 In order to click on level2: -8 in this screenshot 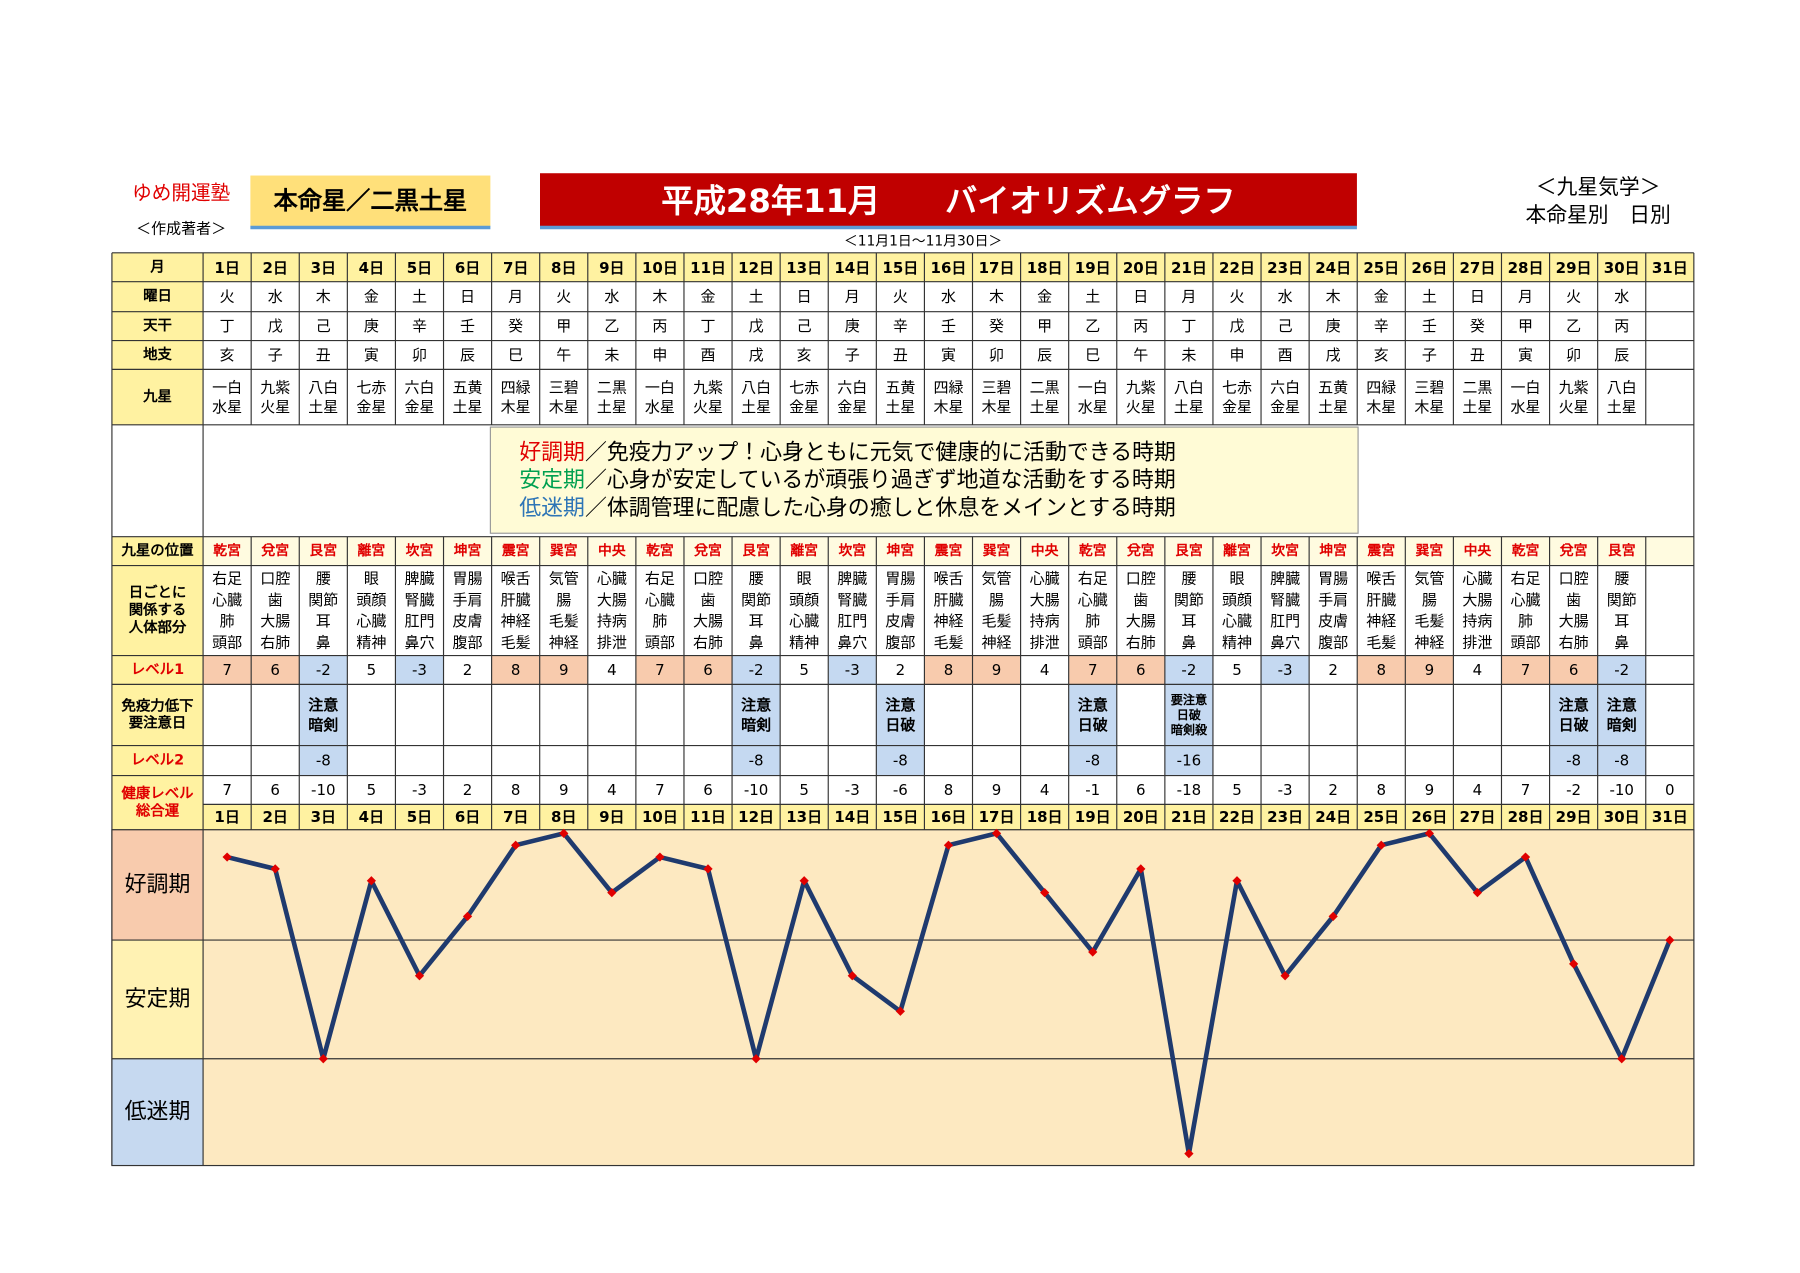, I will do `click(1573, 761)`.